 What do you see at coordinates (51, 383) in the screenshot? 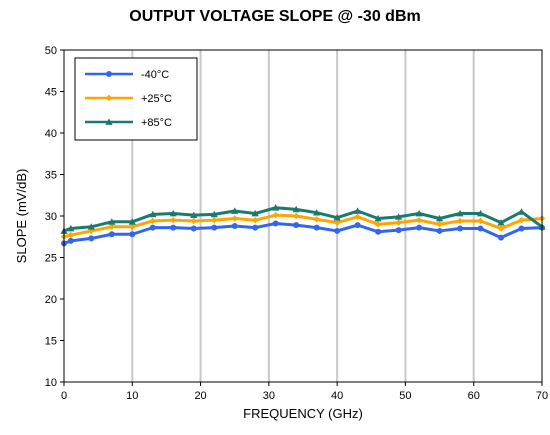
I see `y-tick-label: 10` at bounding box center [51, 383].